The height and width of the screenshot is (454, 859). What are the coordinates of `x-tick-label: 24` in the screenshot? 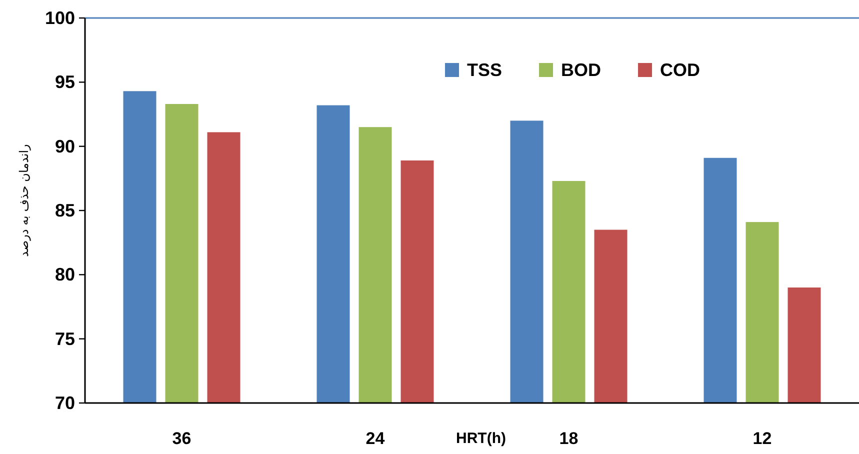 It's located at (376, 438).